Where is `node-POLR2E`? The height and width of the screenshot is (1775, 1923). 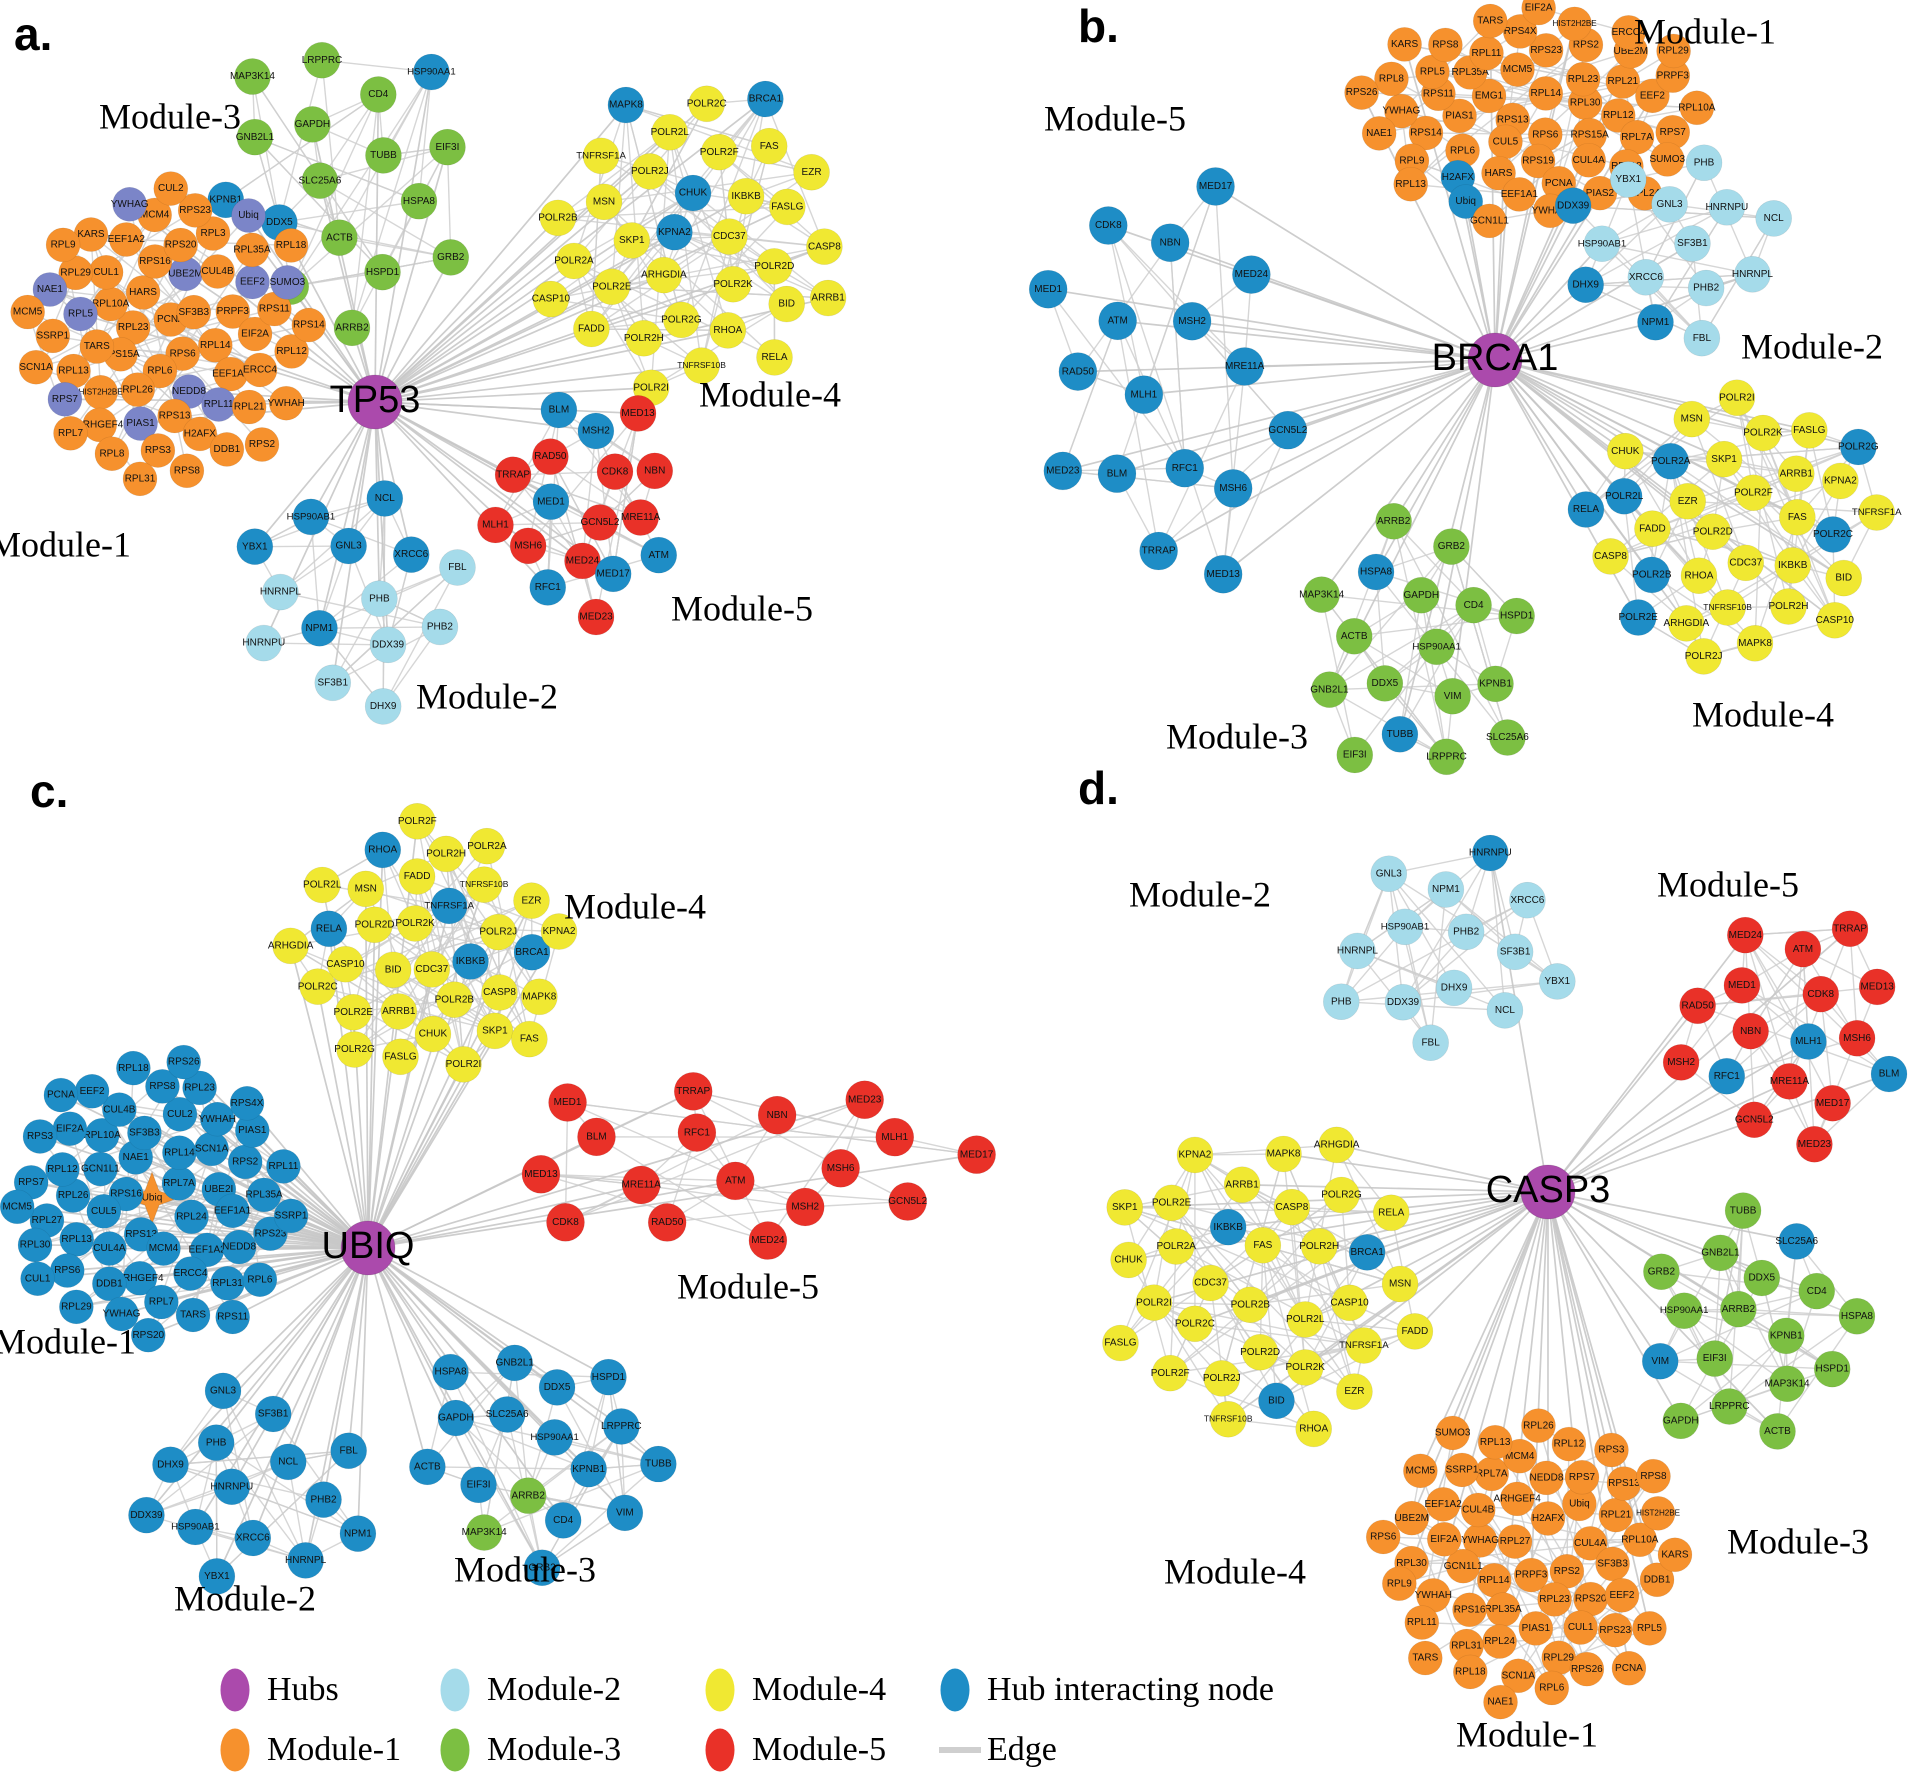 node-POLR2E is located at coordinates (612, 287).